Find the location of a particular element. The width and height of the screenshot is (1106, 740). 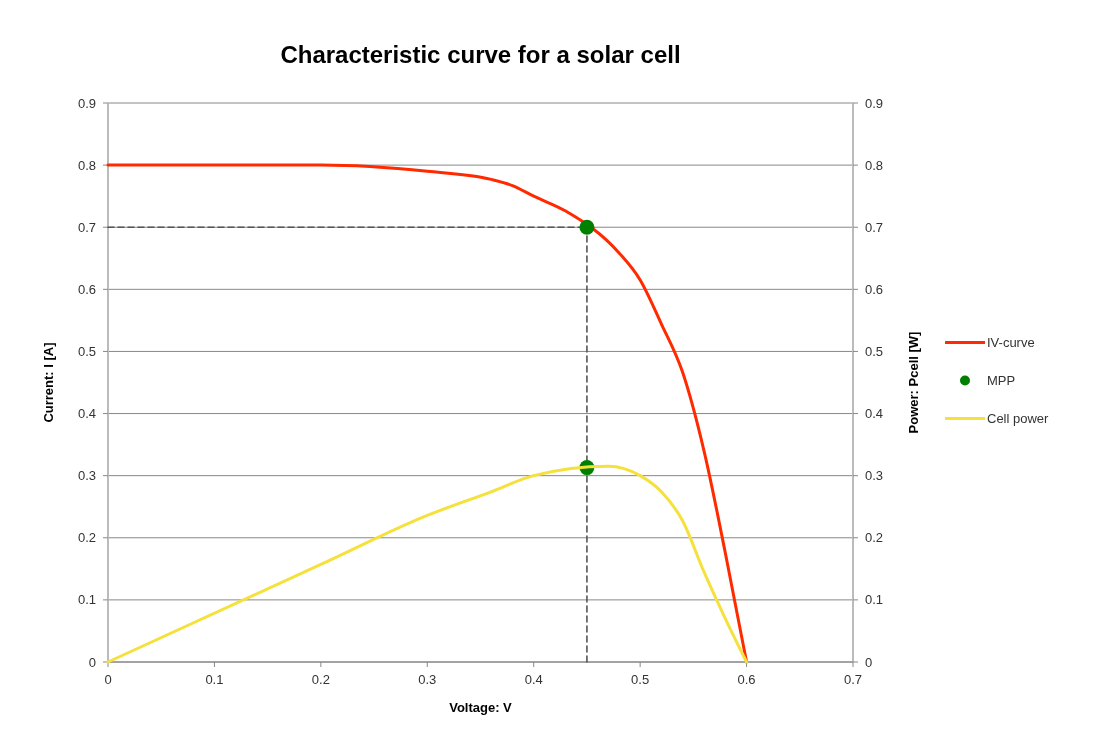

x-tick-label: 0 is located at coordinates (108, 679).